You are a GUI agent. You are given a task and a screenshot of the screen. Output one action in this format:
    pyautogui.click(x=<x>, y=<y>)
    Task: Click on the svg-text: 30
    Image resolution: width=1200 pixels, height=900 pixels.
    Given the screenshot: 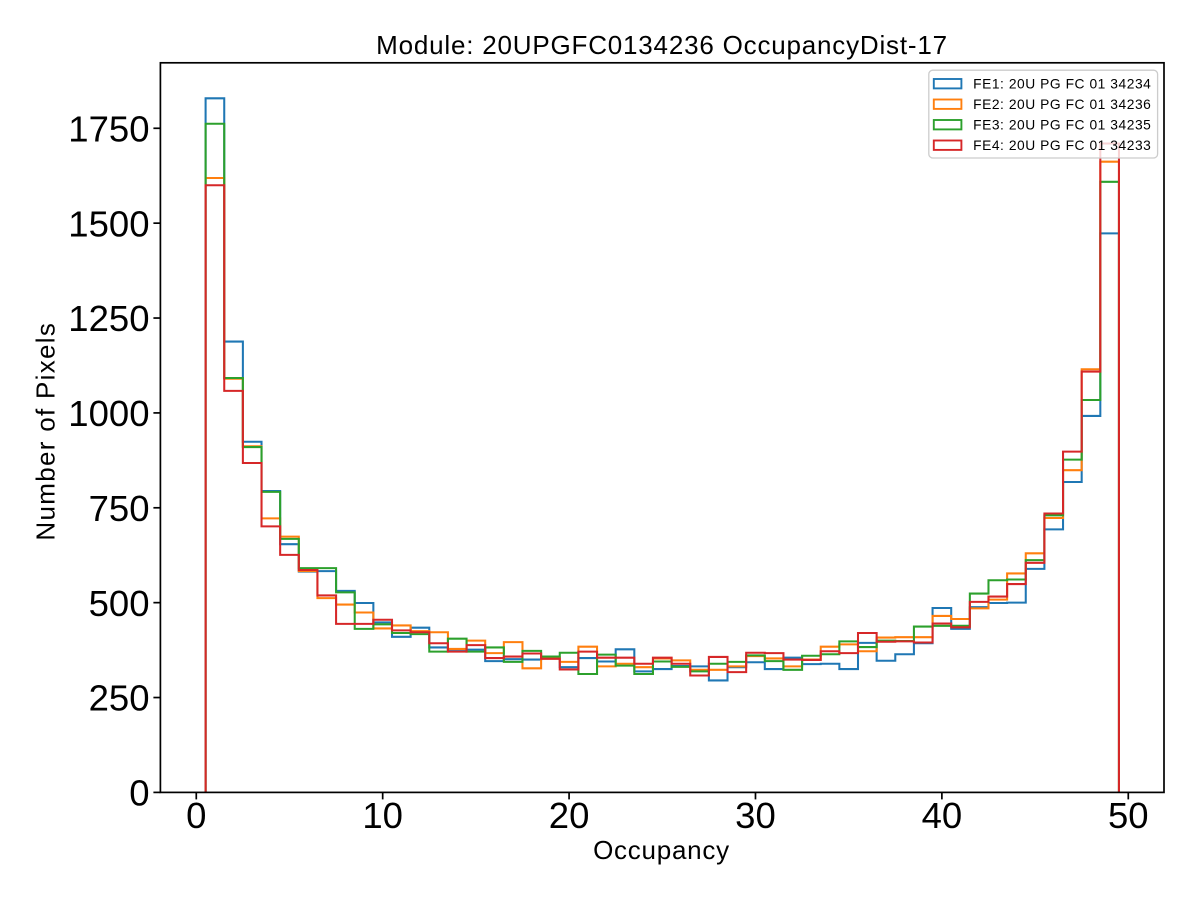 What is the action you would take?
    pyautogui.click(x=755, y=815)
    